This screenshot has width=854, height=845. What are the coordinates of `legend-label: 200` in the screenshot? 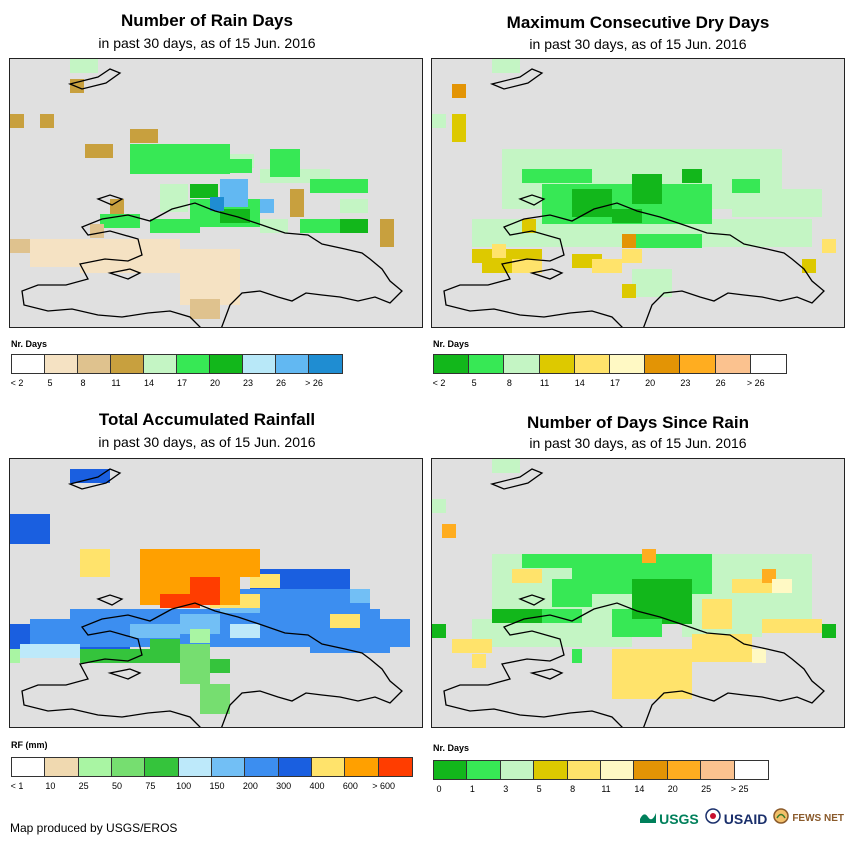 It's located at (250, 786).